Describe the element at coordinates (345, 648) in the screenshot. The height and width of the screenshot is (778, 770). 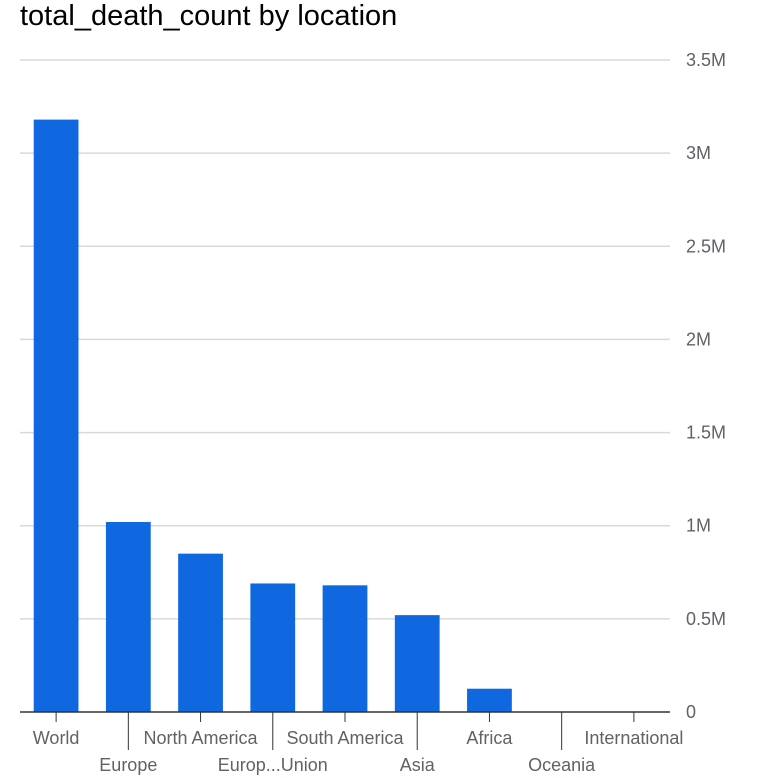
I see `bar-south-america` at that location.